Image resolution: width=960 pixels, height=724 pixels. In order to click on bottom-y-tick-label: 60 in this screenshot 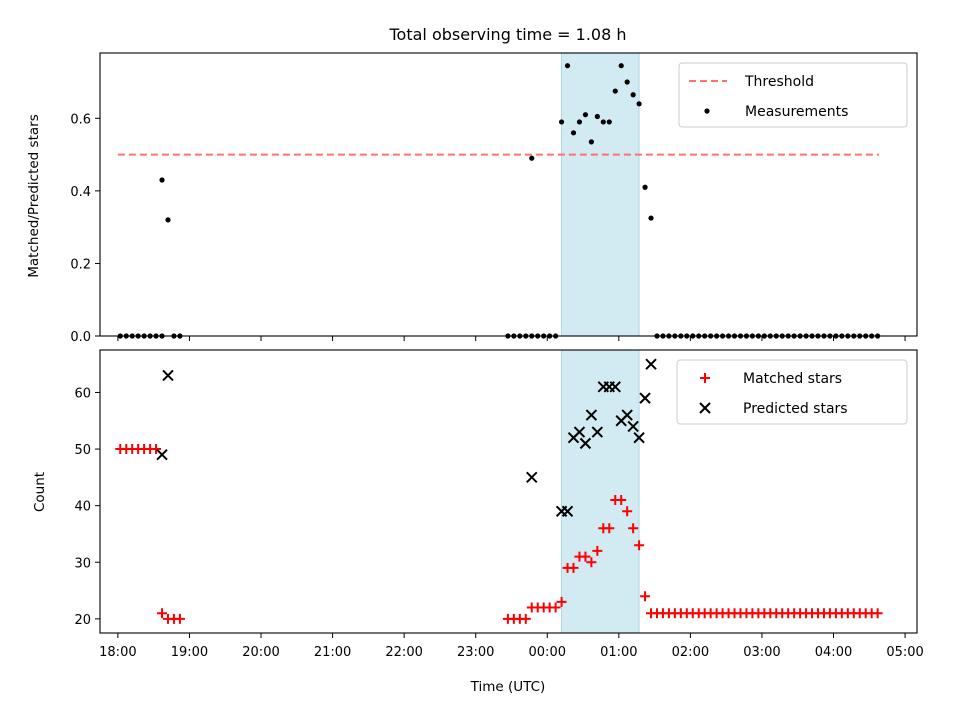, I will do `click(82, 393)`.